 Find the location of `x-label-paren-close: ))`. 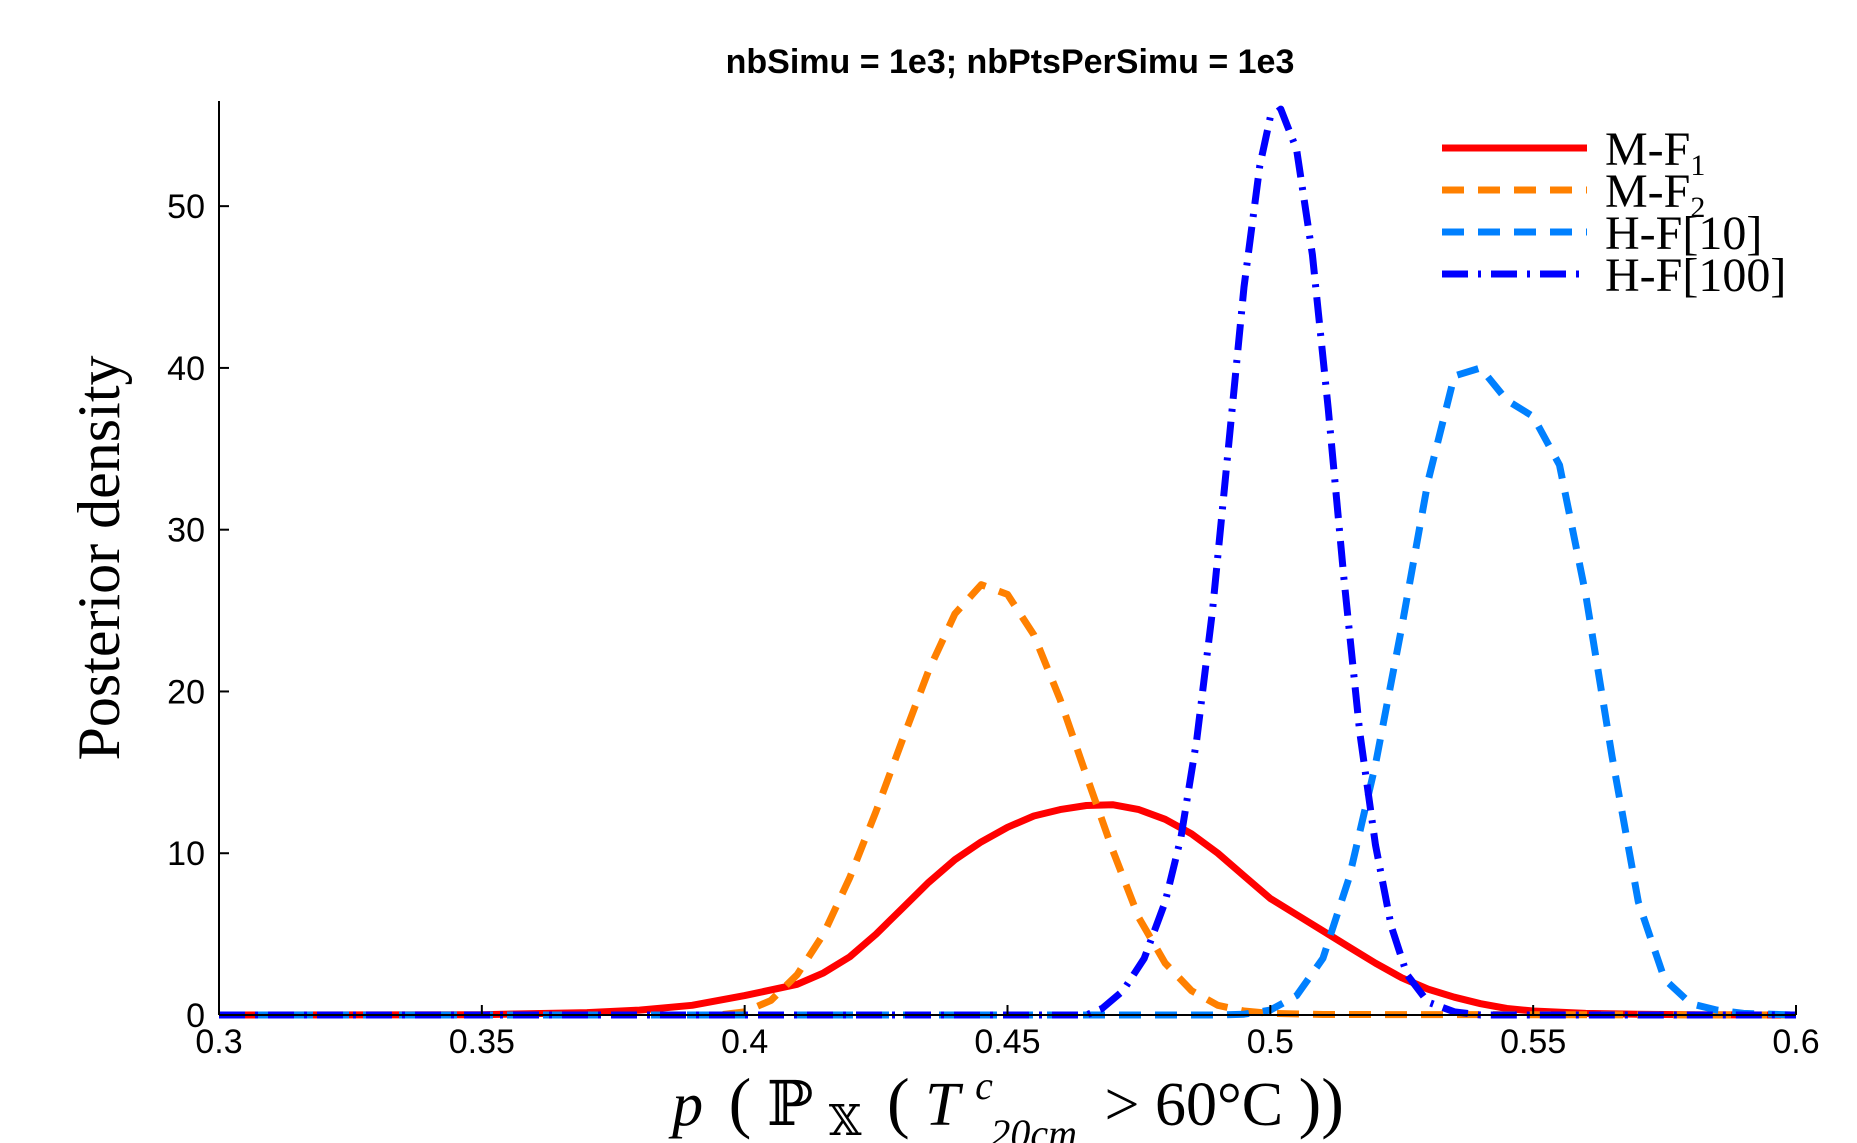

x-label-paren-close: )) is located at coordinates (1321, 1102).